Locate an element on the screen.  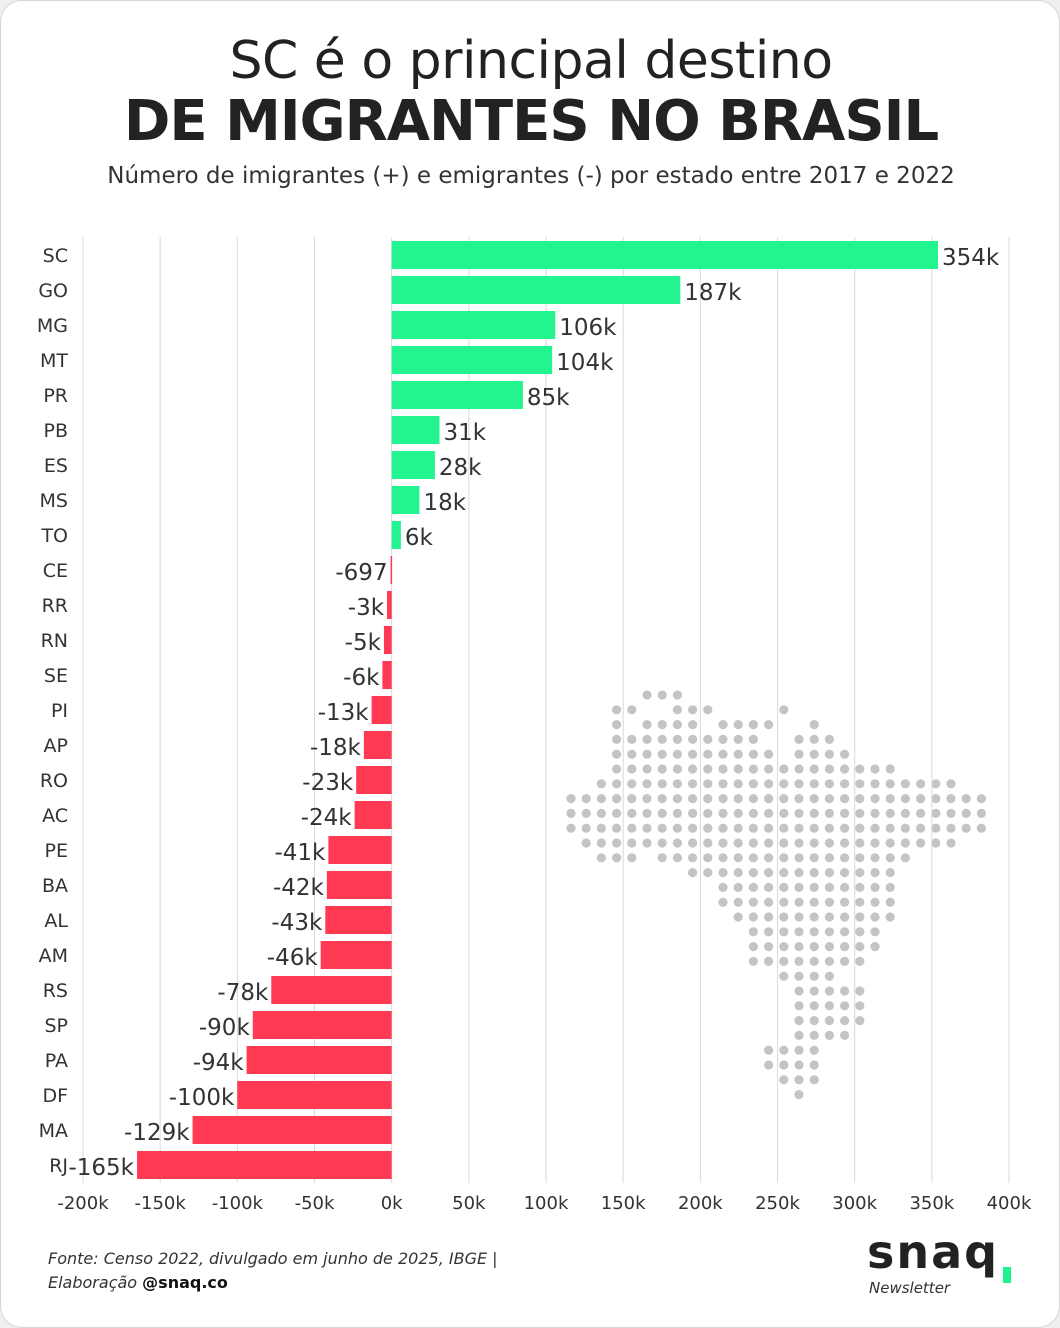
category-label: SE is located at coordinates (56, 676).